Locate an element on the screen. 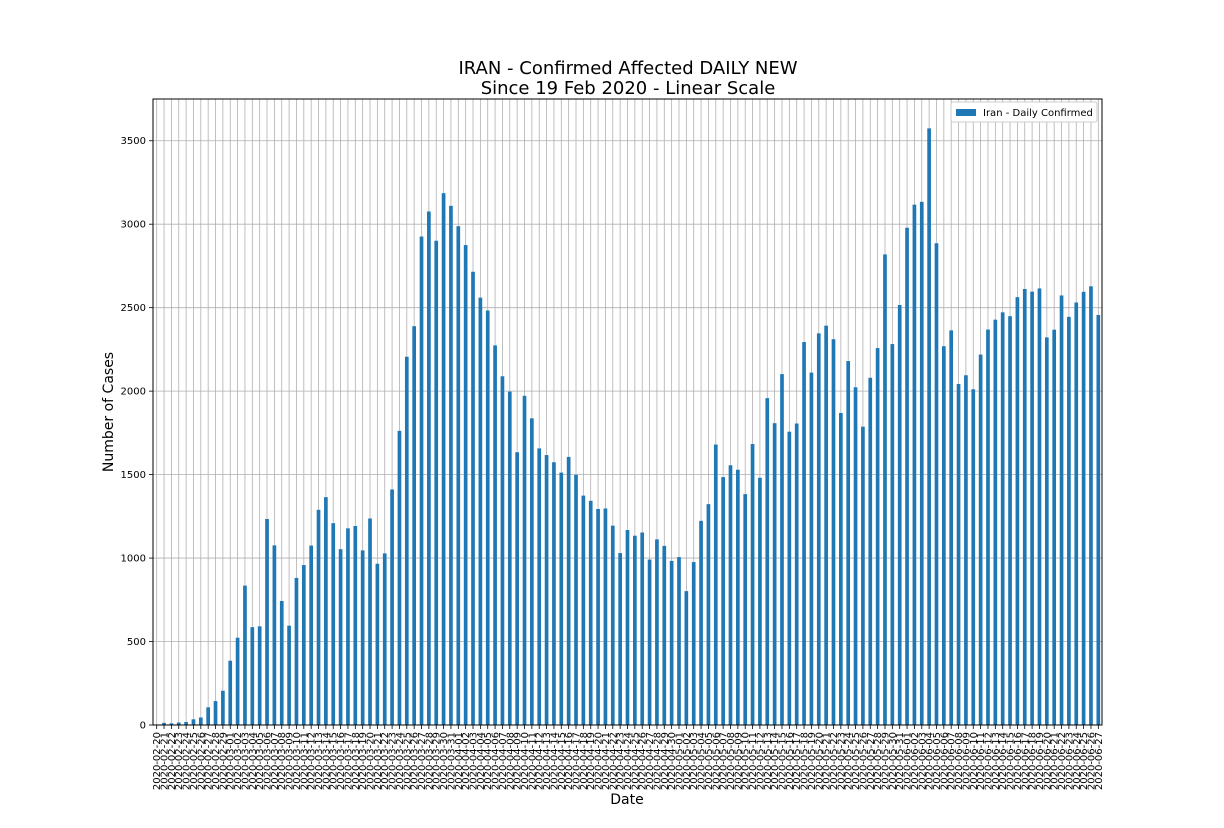  y-tick-label: 500 is located at coordinates (136, 642).